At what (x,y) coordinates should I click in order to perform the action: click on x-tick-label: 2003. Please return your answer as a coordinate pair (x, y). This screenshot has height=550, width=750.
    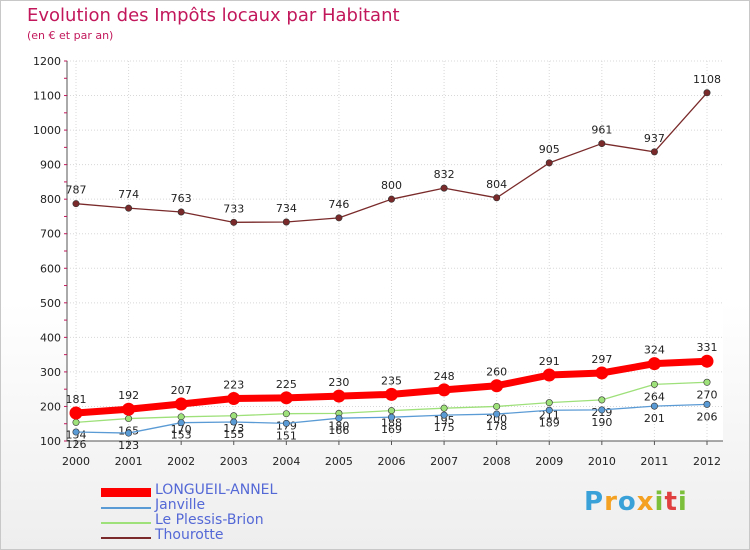
    Looking at the image, I should click on (234, 461).